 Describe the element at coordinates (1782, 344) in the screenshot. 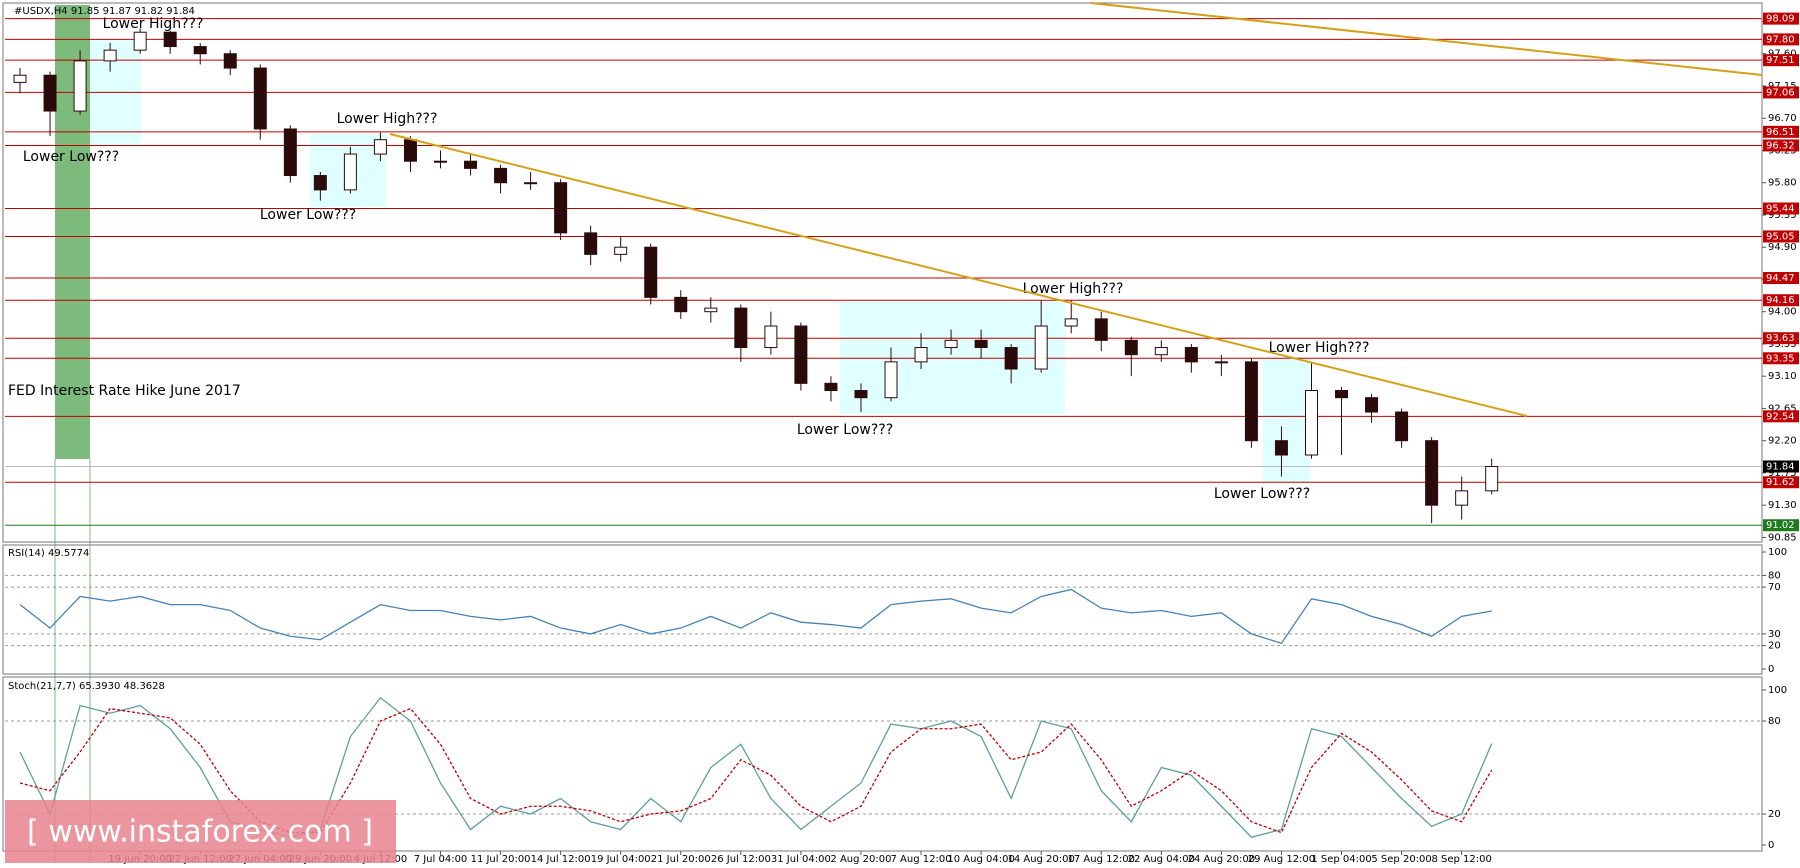

I see `y-tick-label: 93.55` at that location.